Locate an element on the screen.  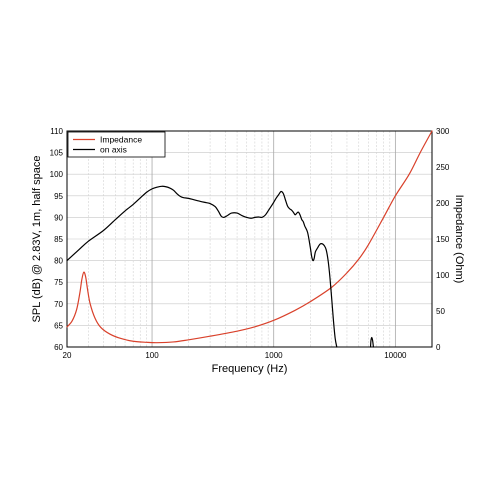
y-tick-label: 80 is located at coordinates (58, 261).